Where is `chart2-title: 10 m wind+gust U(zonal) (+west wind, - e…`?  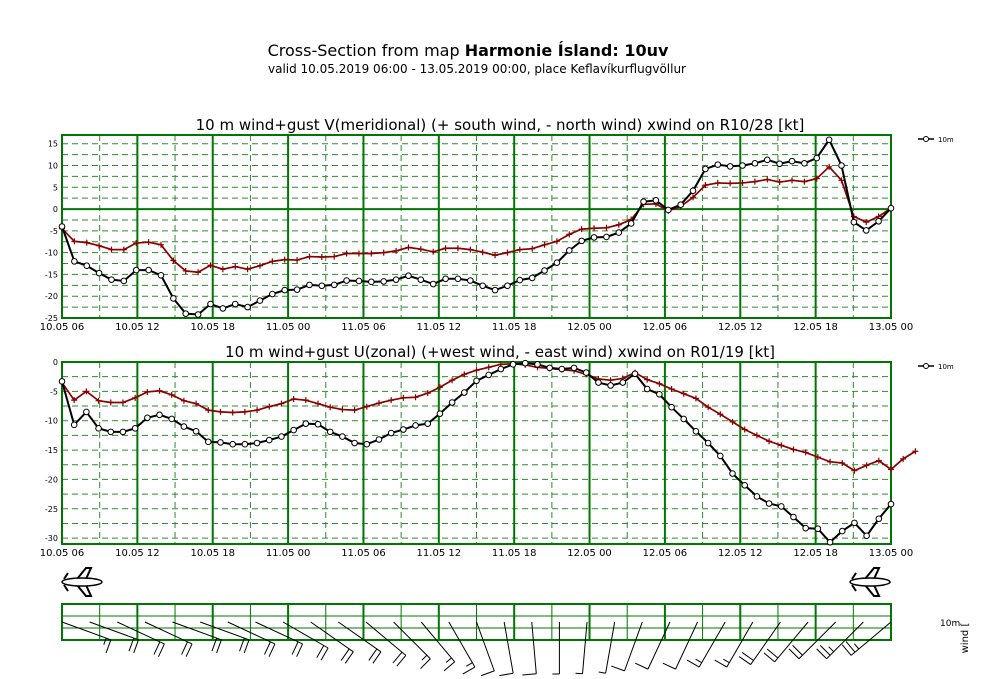 chart2-title: 10 m wind+gust U(zonal) (+west wind, - e… is located at coordinates (500, 352).